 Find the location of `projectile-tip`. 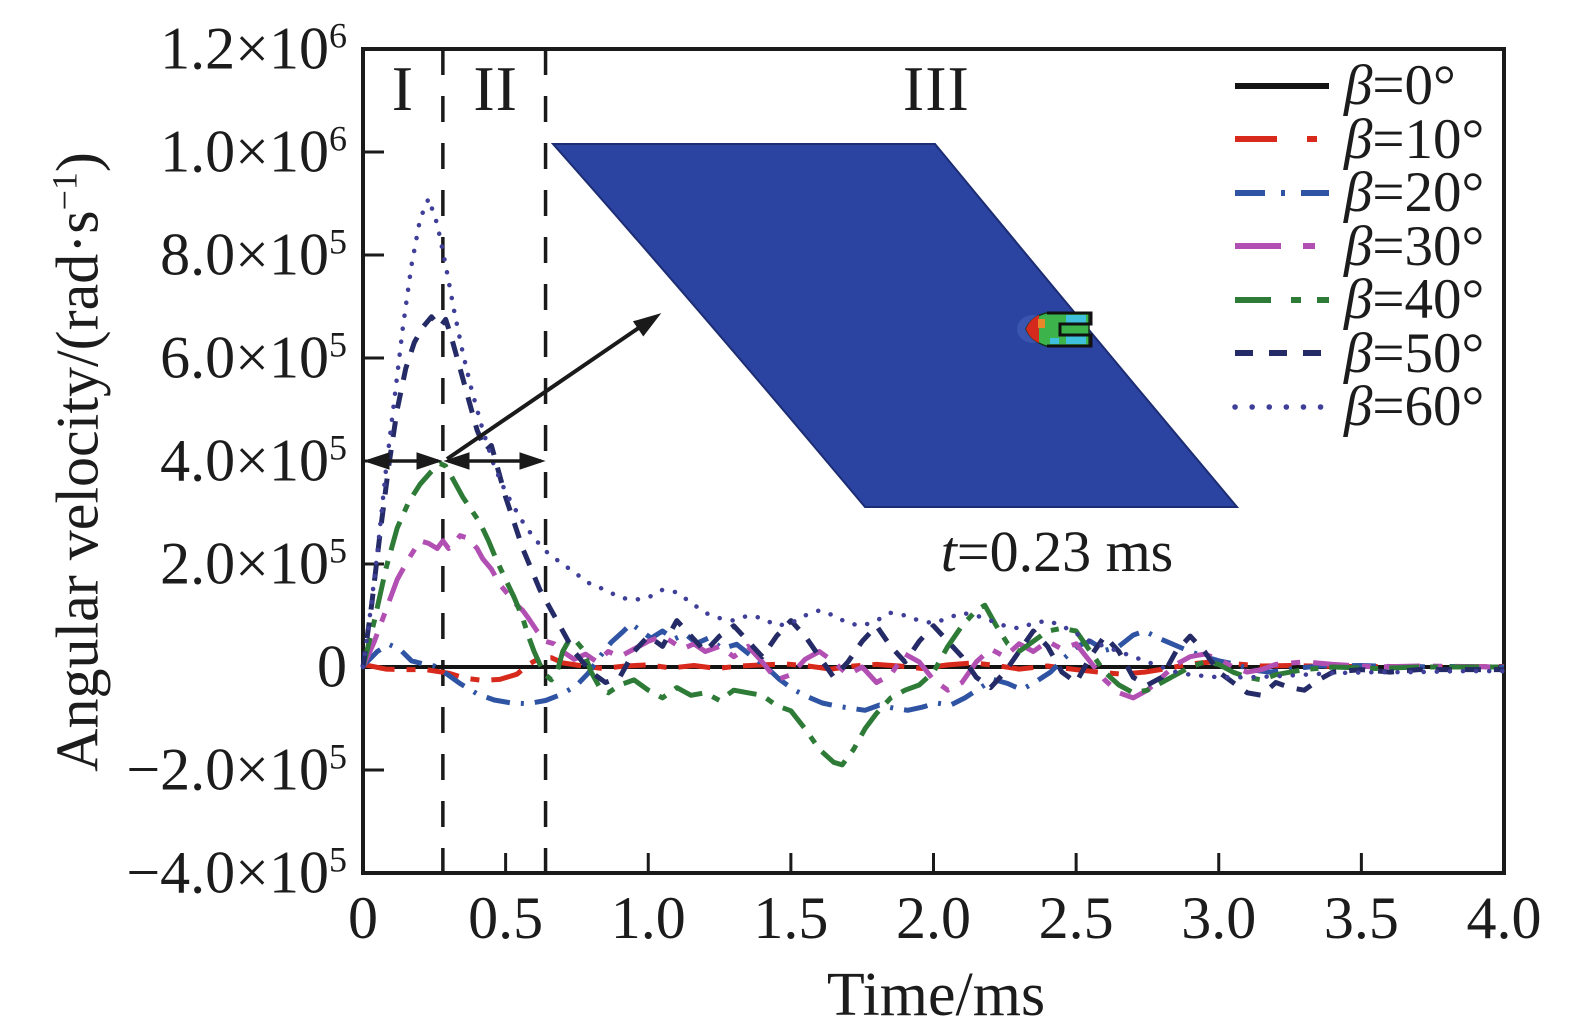

projectile-tip is located at coordinates (1032, 329).